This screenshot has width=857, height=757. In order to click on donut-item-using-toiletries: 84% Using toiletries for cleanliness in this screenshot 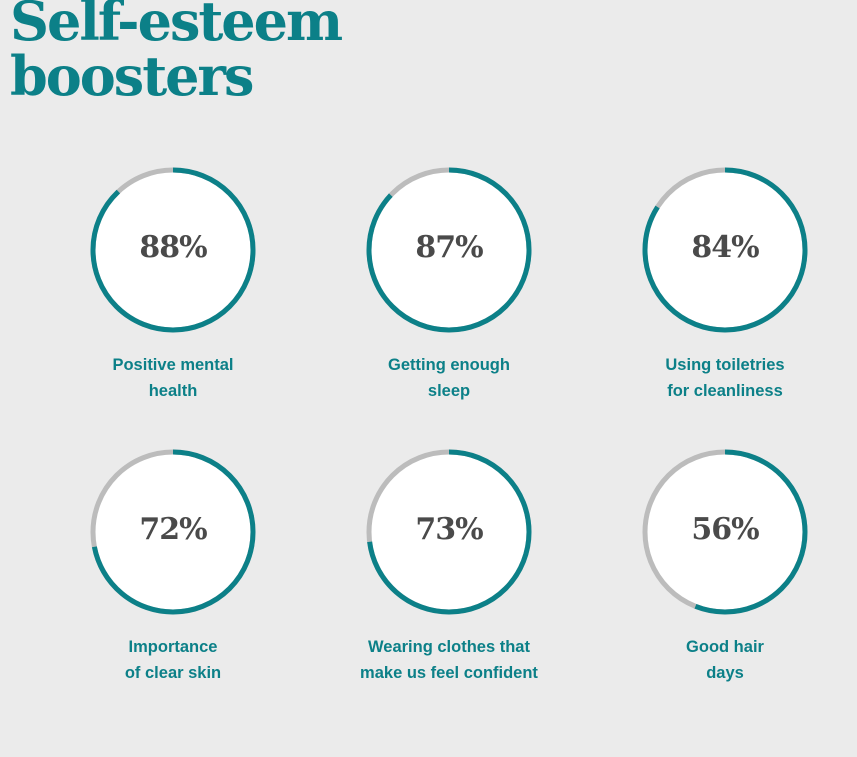, I will do `click(725, 291)`.